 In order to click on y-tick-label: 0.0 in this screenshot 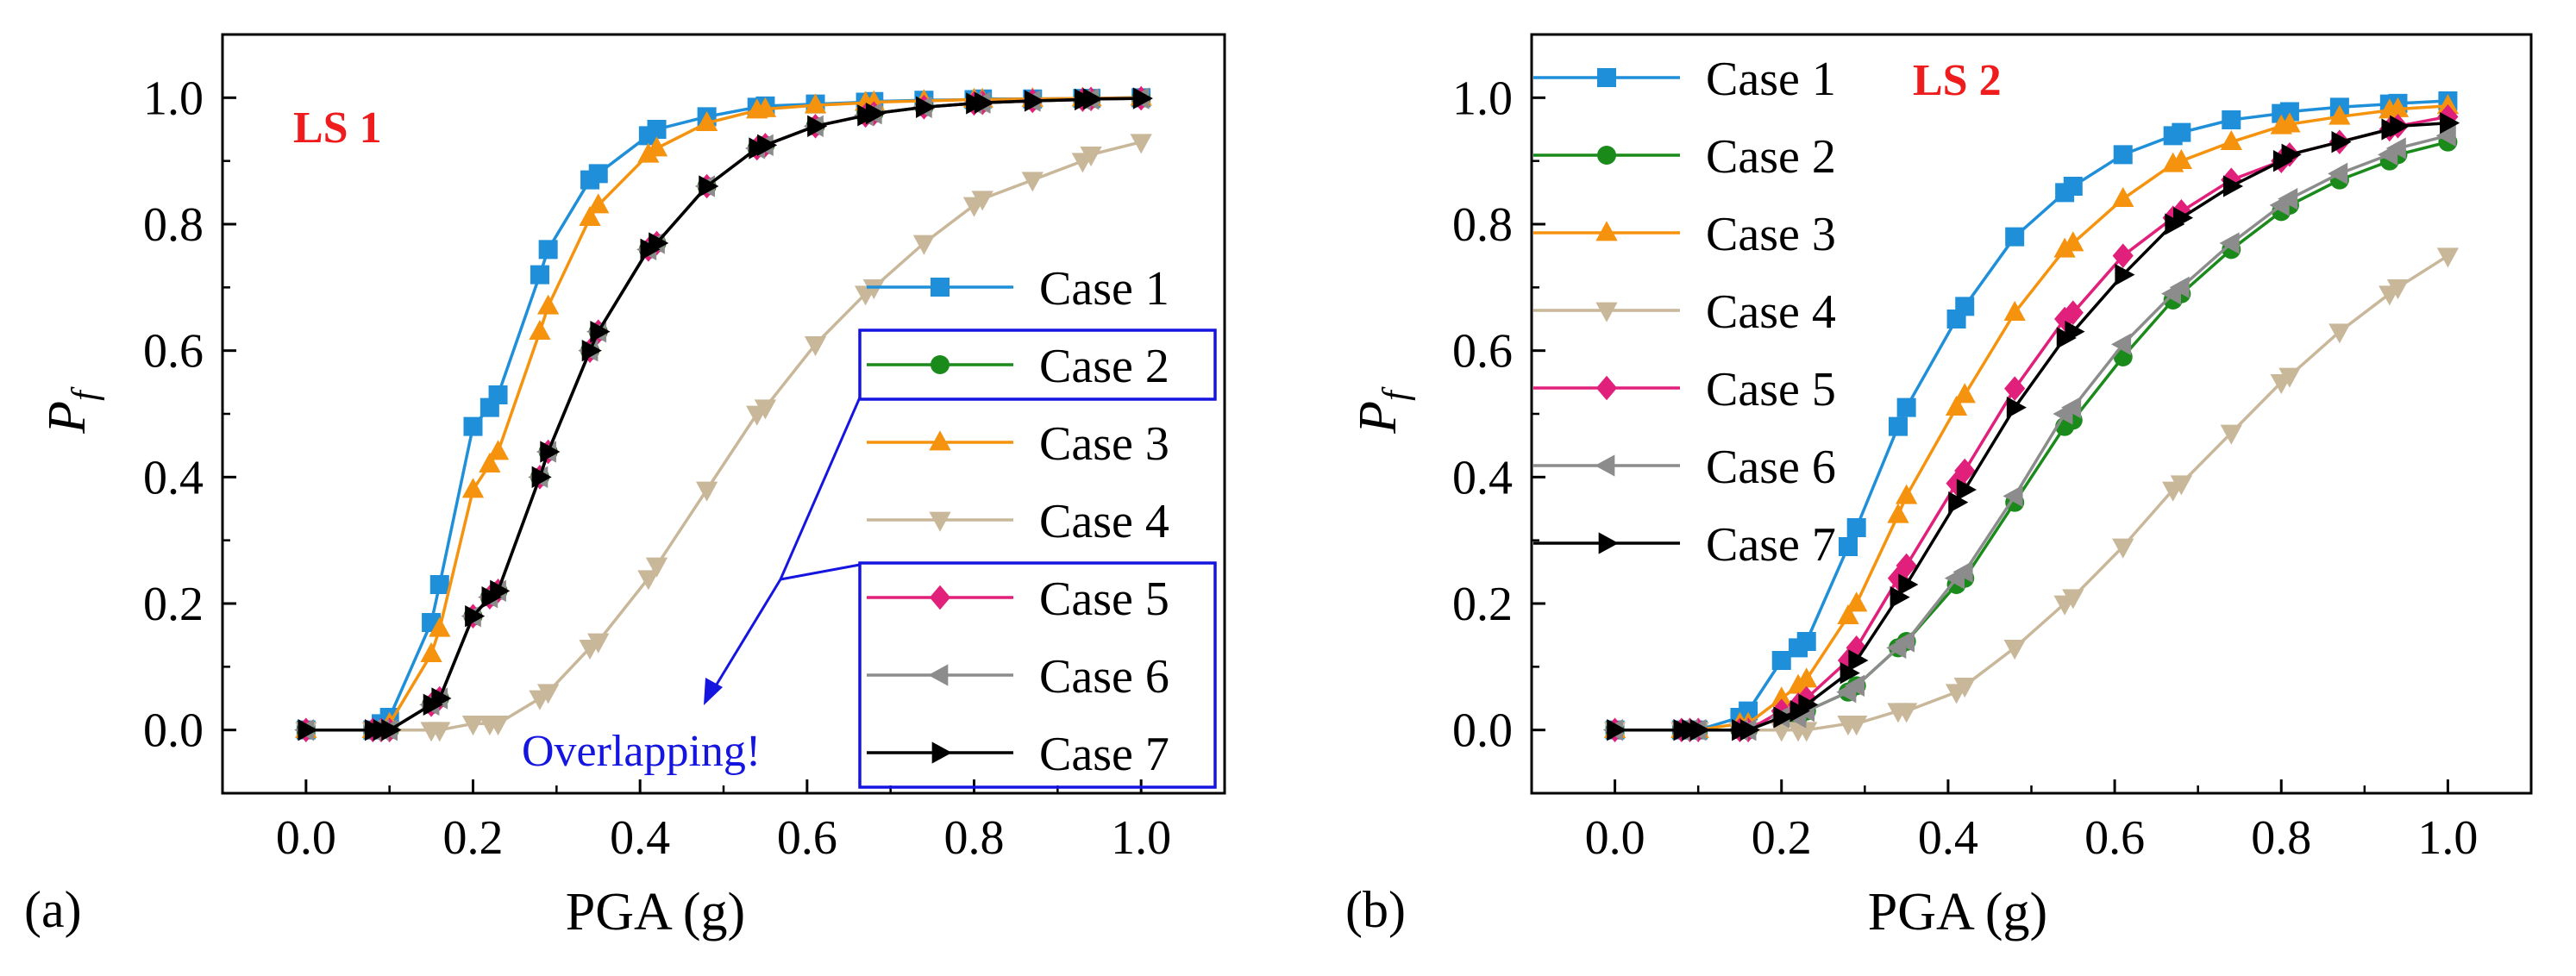, I will do `click(1482, 731)`.